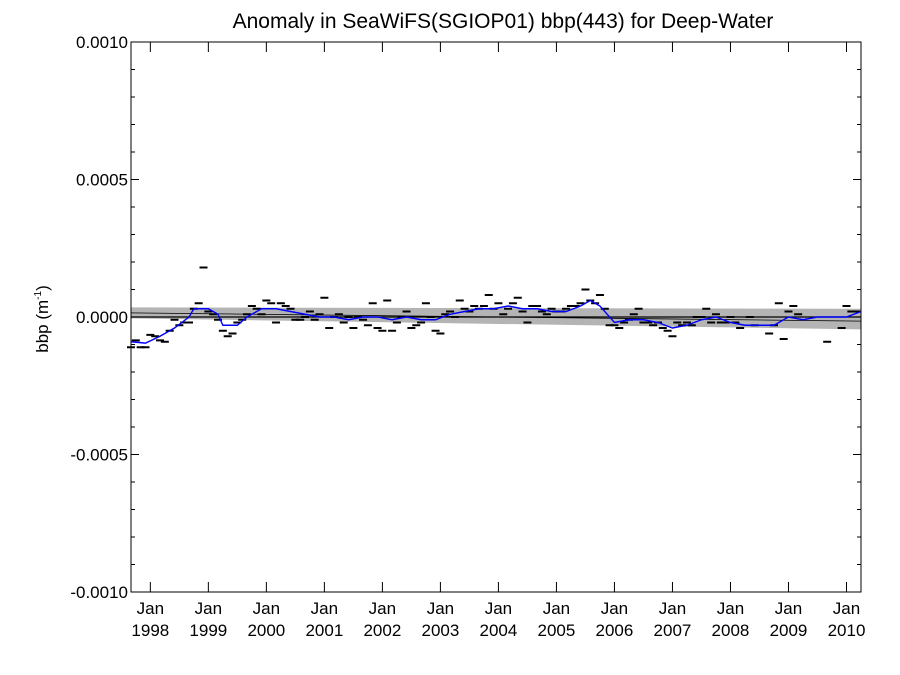  I want to click on confidence-band-layer, so click(496, 318).